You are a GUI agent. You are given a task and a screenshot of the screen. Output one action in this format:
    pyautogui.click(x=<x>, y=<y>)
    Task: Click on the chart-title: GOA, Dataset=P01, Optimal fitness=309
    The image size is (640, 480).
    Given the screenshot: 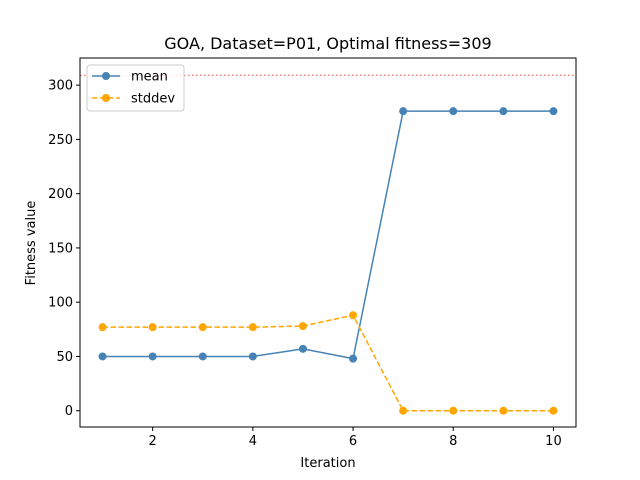 What is the action you would take?
    pyautogui.click(x=327, y=43)
    